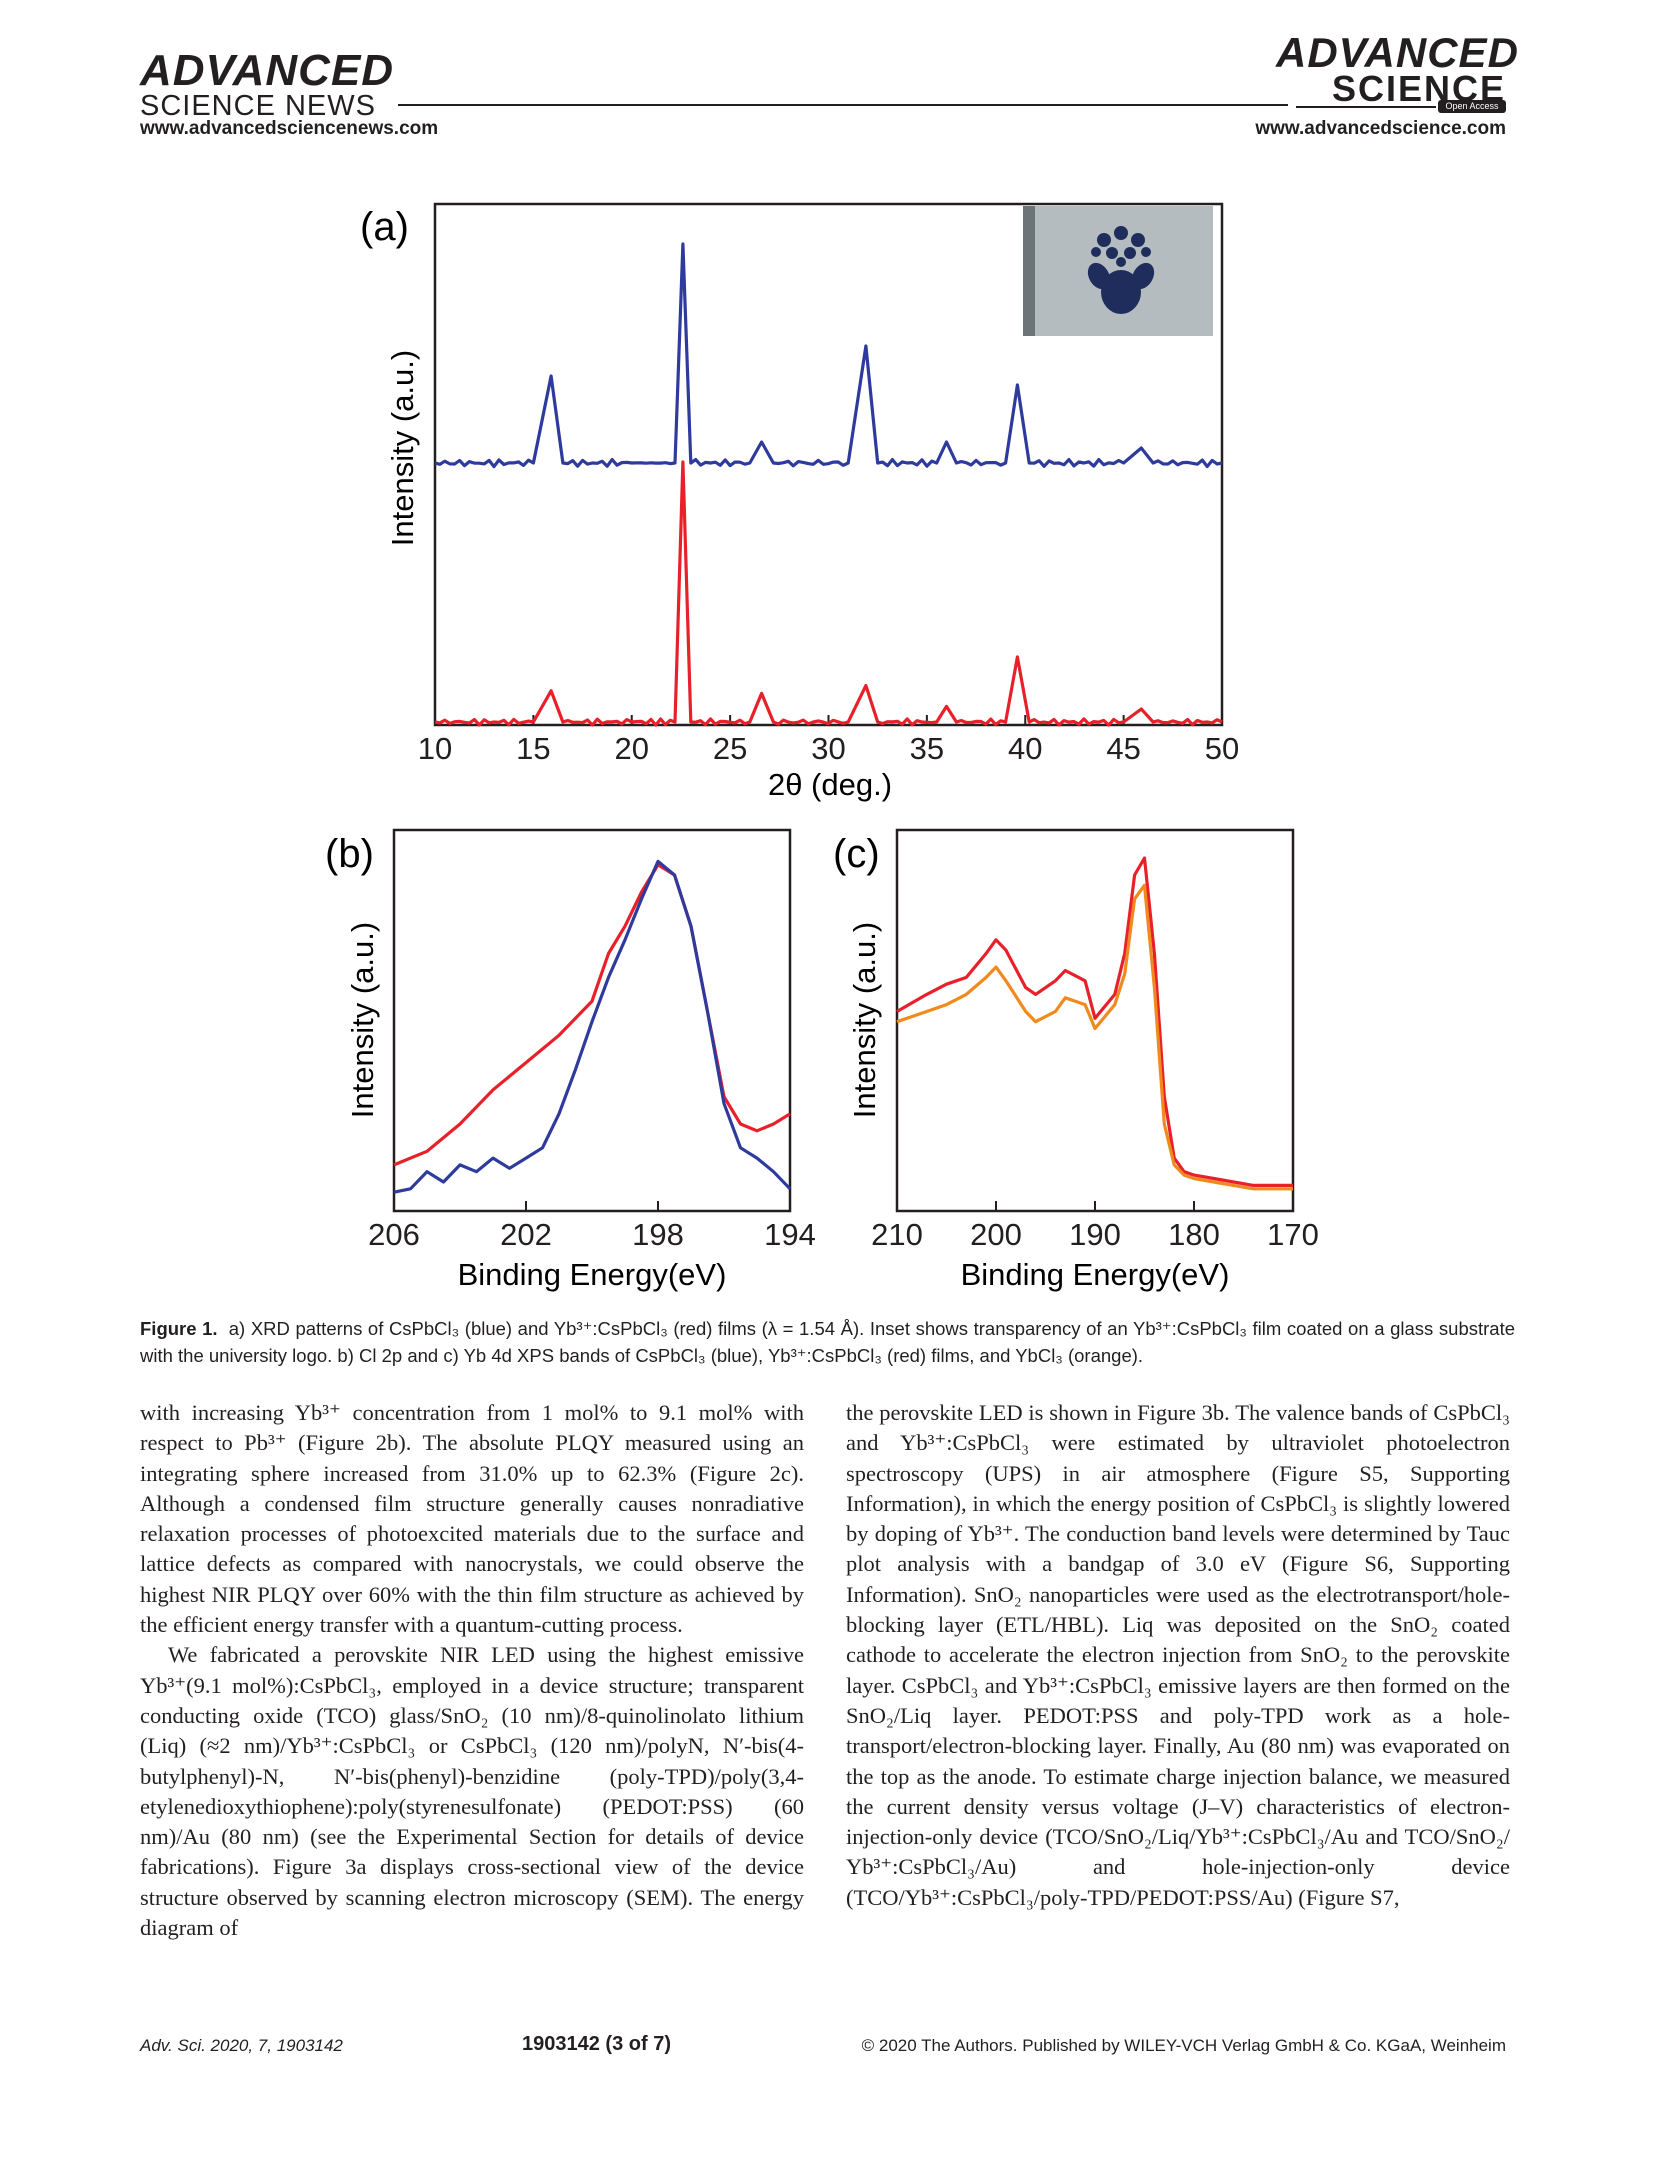  I want to click on panel-c-series-0-line, so click(1094, 1021).